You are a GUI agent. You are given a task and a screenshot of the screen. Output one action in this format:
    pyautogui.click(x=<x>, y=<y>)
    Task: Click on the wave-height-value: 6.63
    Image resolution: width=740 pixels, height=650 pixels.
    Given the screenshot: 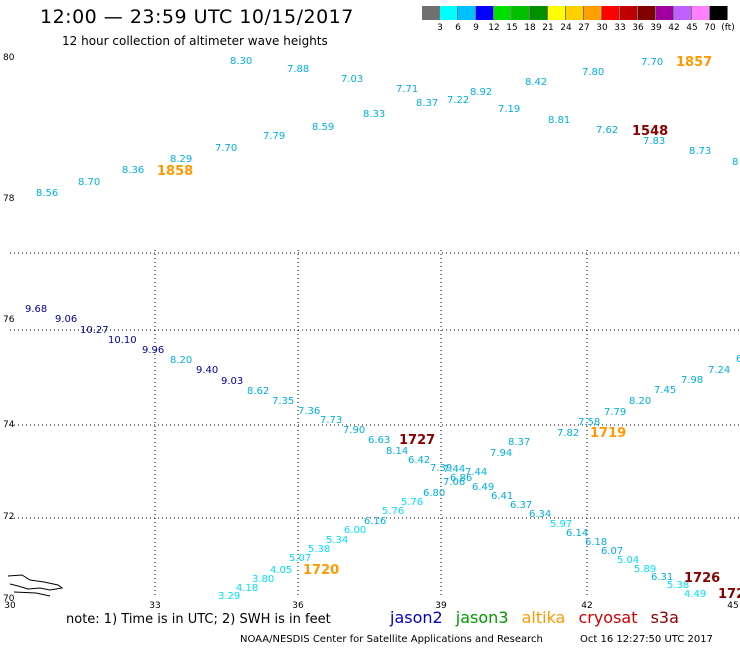 What is the action you would take?
    pyautogui.click(x=379, y=440)
    